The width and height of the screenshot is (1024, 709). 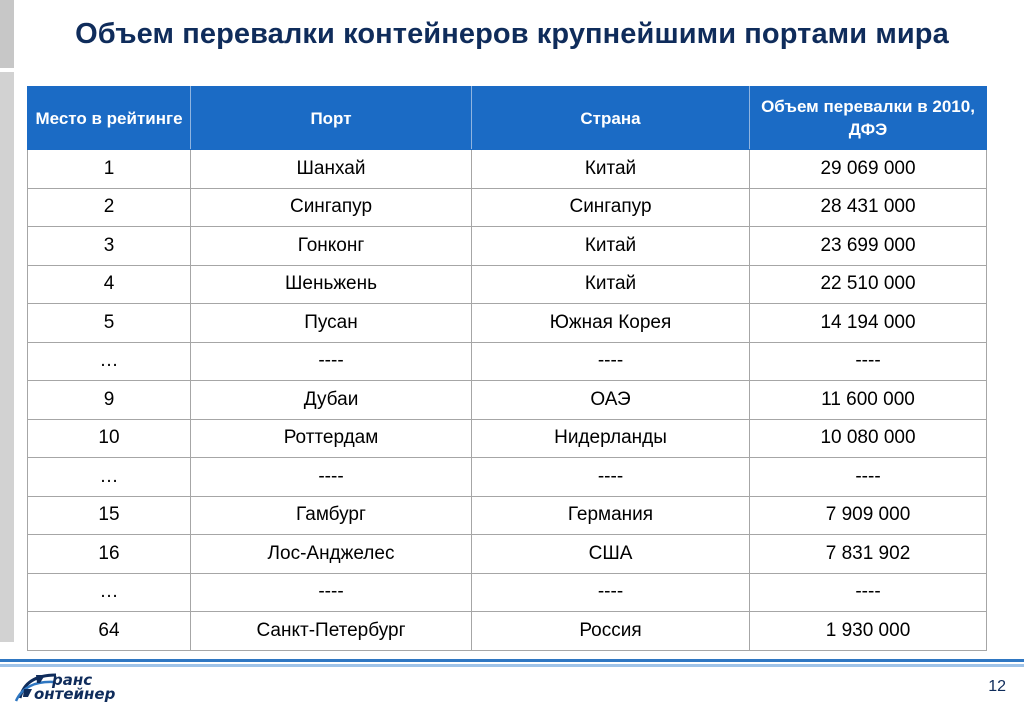 I want to click on company-logo: ранс онтейнер, so click(x=69, y=687).